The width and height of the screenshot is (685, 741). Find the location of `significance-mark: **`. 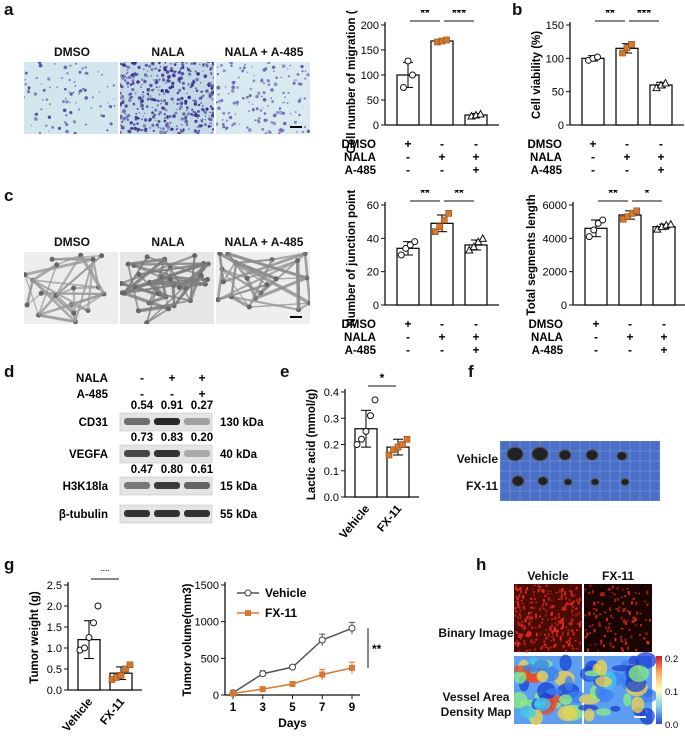

significance-mark: ** is located at coordinates (105, 574).